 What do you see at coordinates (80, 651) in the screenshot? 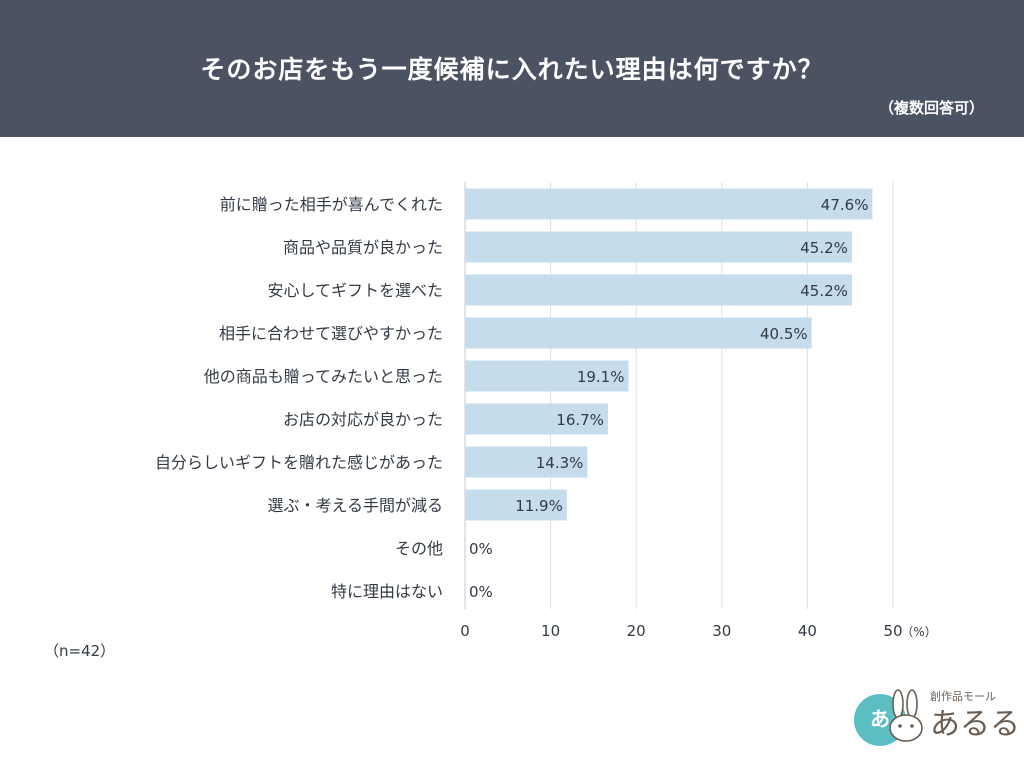
I see `sample-size-note: （n=42）` at bounding box center [80, 651].